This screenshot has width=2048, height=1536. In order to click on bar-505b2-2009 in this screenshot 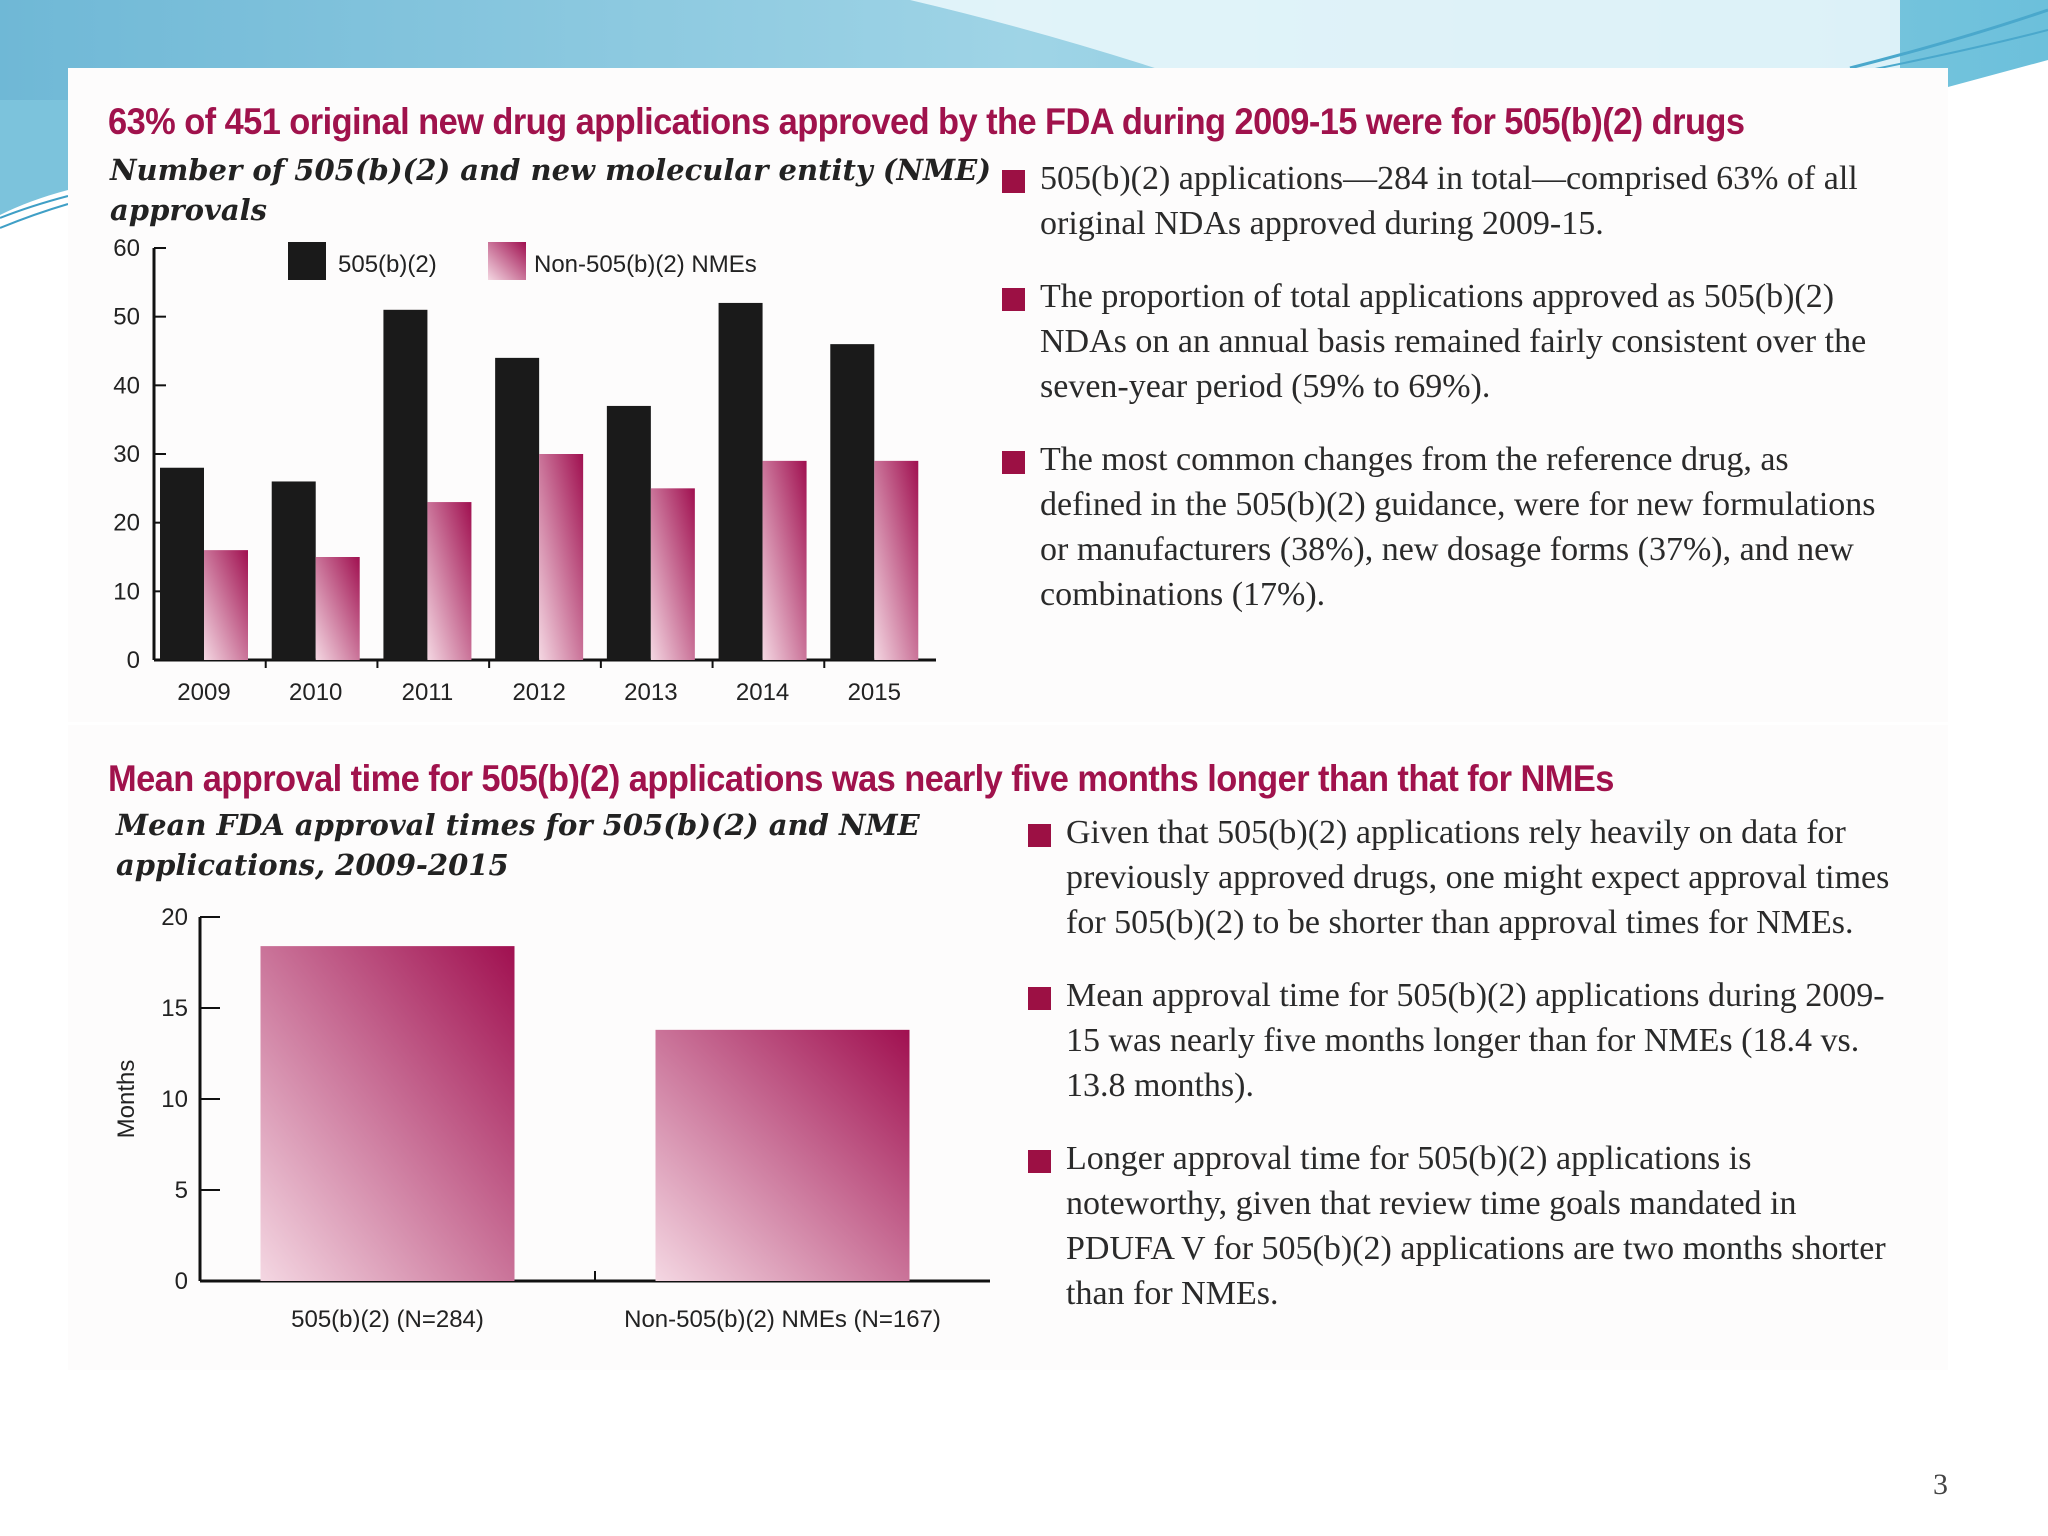, I will do `click(182, 563)`.